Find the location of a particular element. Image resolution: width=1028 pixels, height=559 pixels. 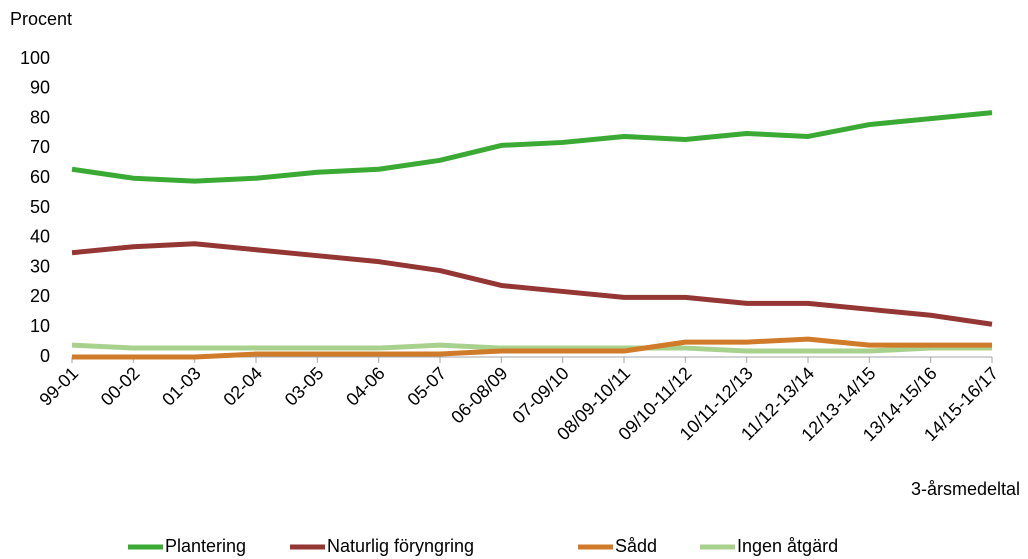

x-tick-label: 00-02 is located at coordinates (120, 386).